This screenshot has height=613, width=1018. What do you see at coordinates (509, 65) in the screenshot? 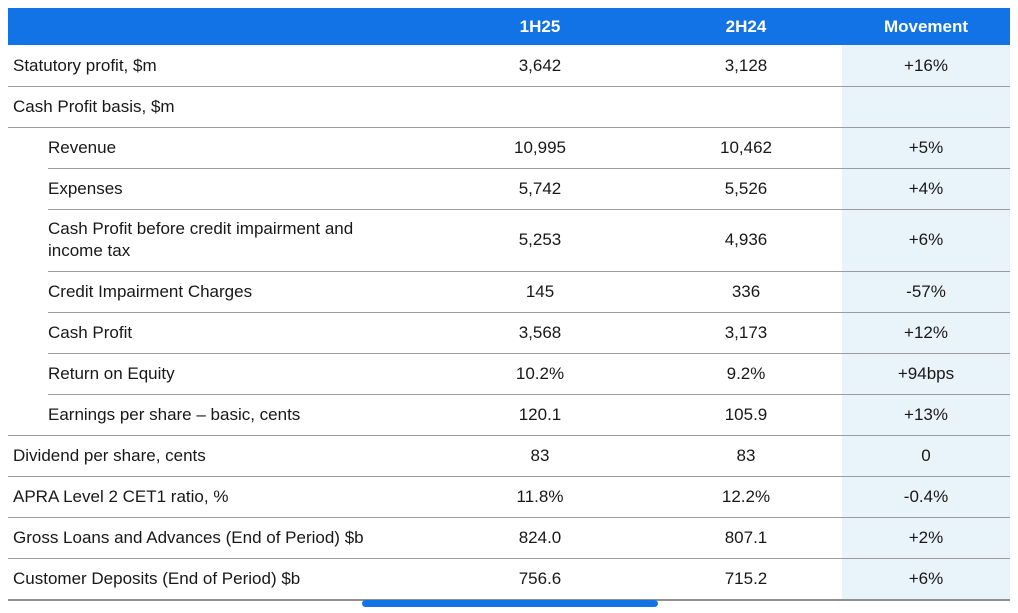
I see `table-row: Statutory profit, $m 3,642 3,128 +16%` at bounding box center [509, 65].